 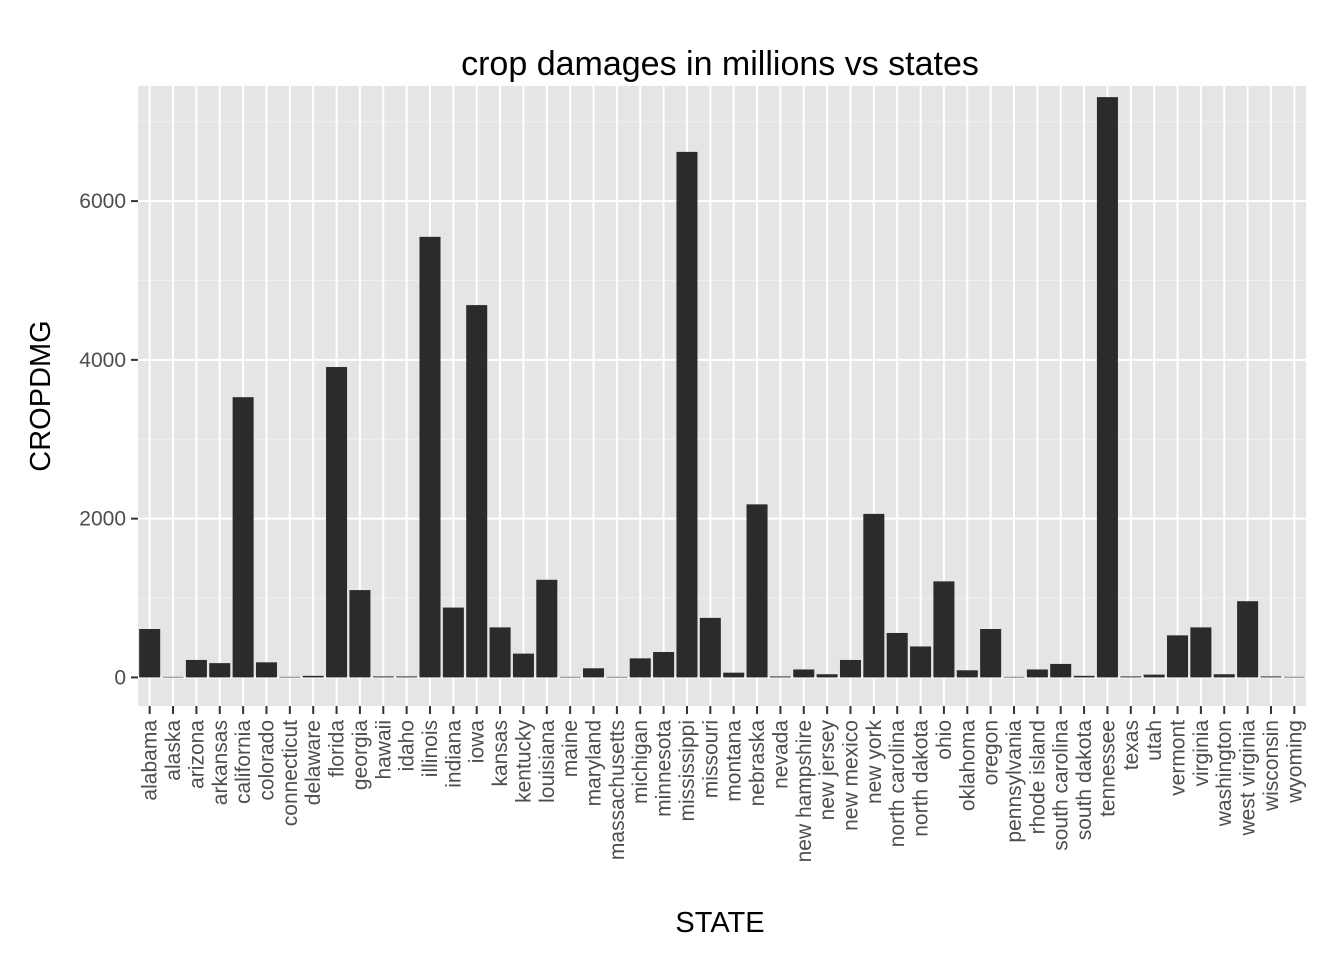 I want to click on bar-maryland, so click(x=594, y=673).